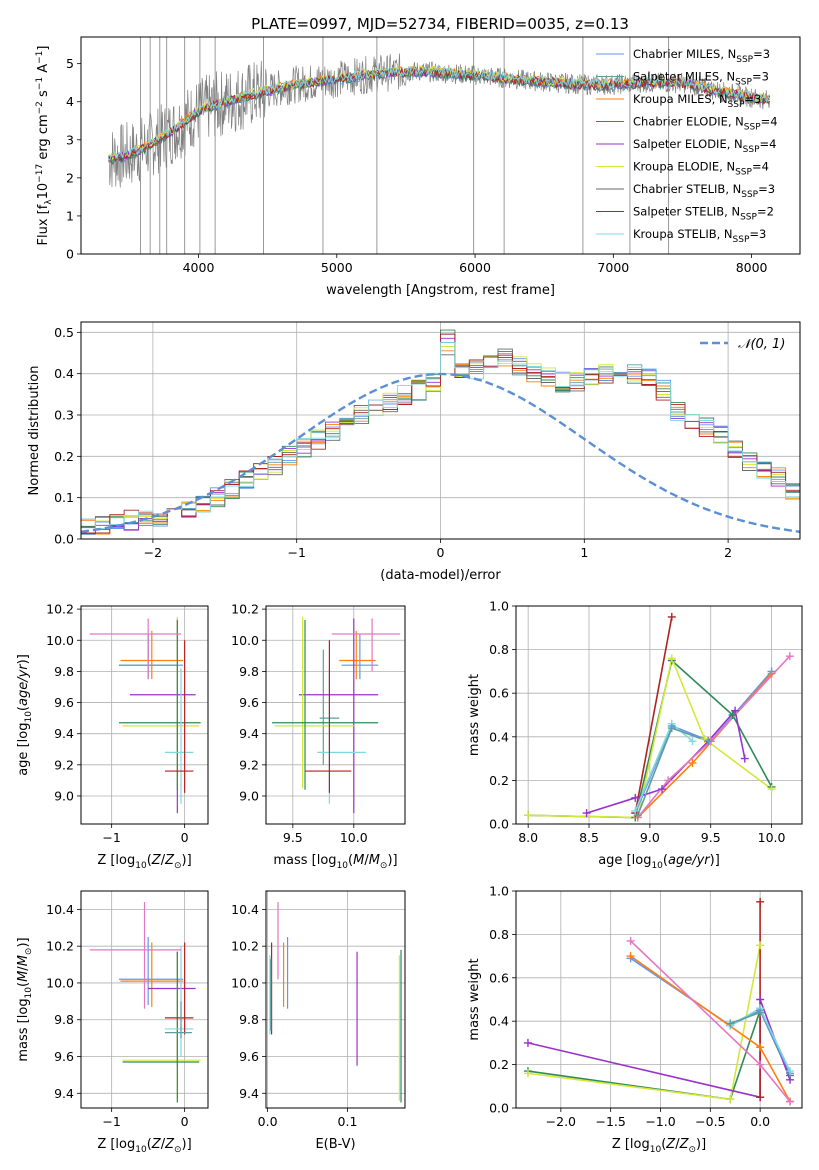 Image resolution: width=819 pixels, height=1170 pixels. What do you see at coordinates (249, 702) in the screenshot?
I see `y-tick-label: 9.6` at bounding box center [249, 702].